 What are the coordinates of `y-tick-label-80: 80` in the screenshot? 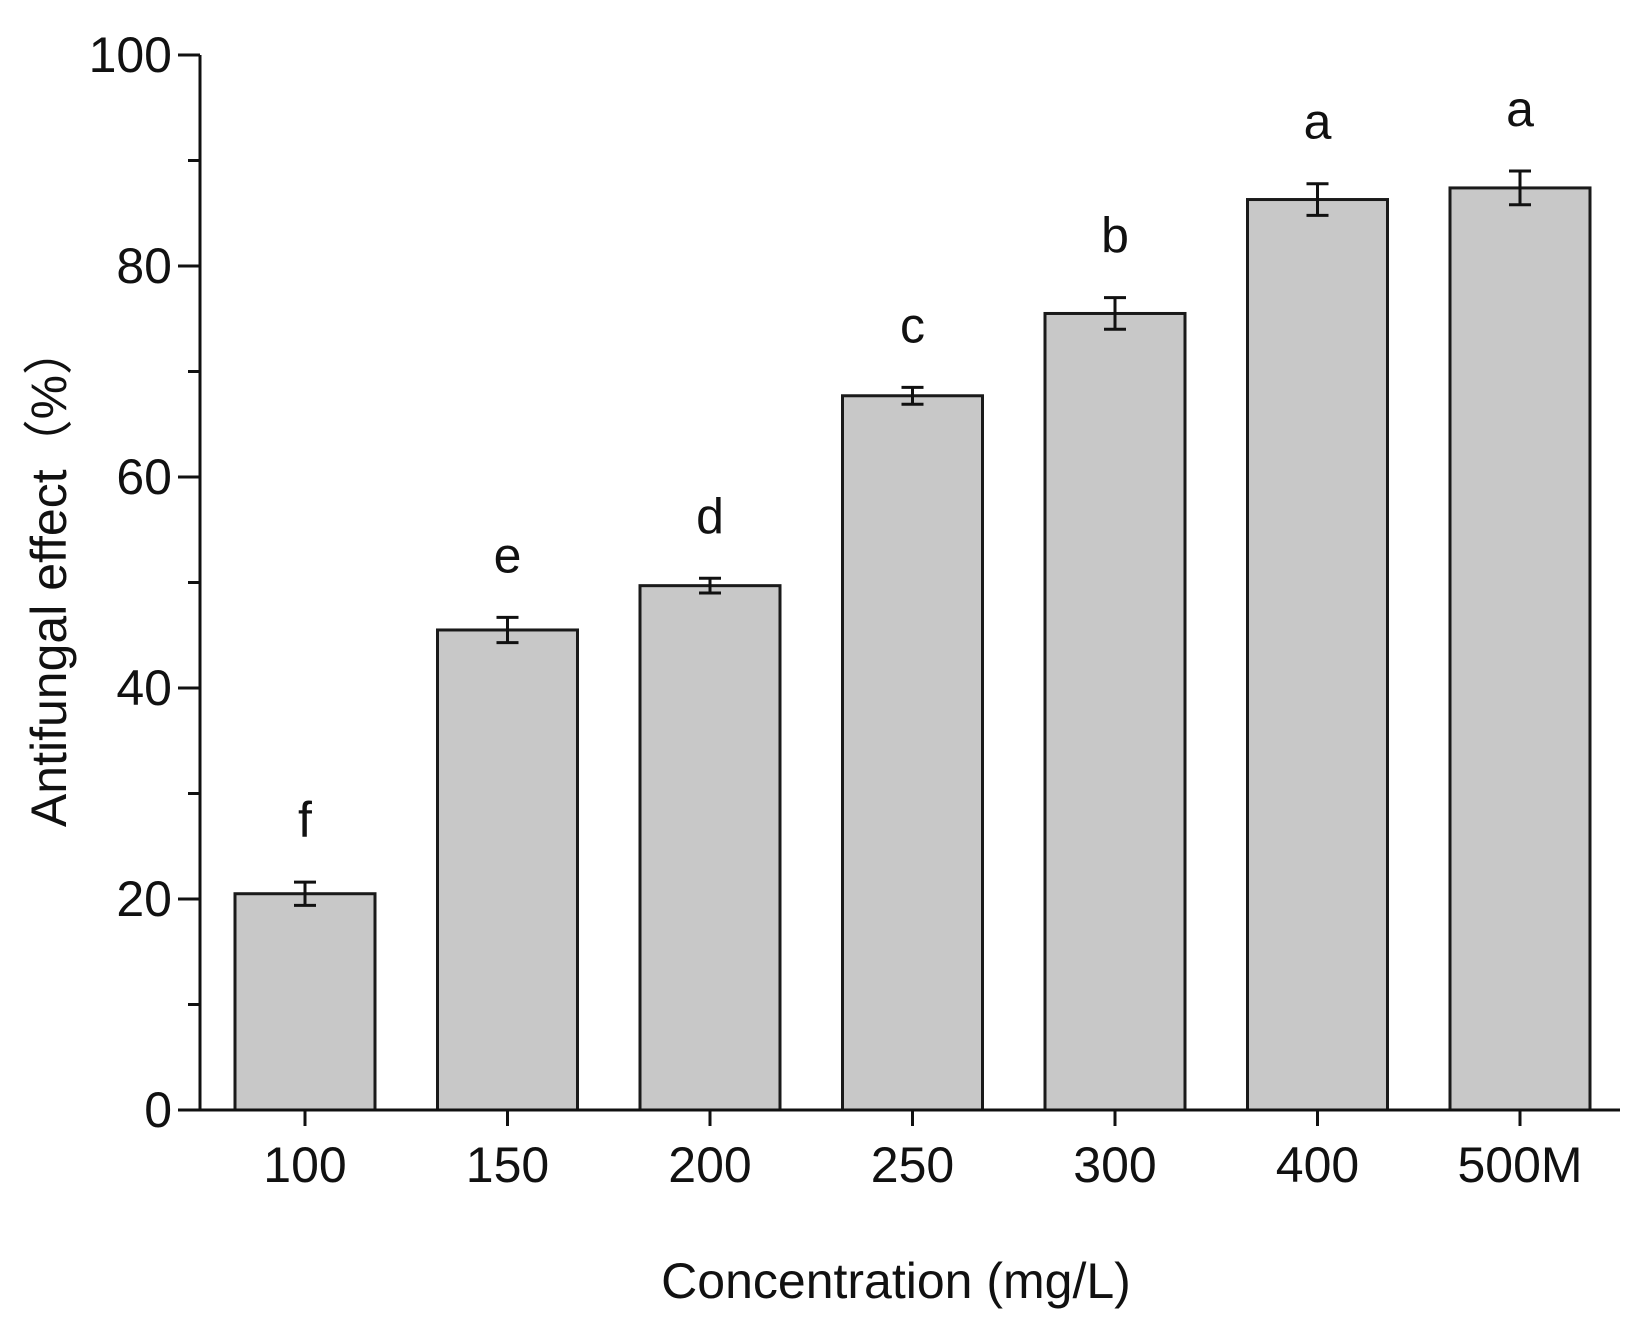 It's located at (144, 266).